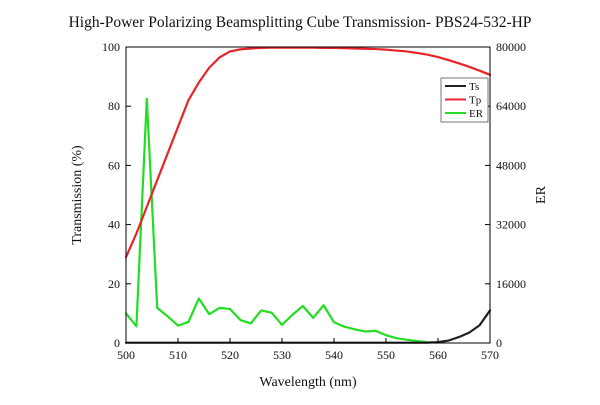  Describe the element at coordinates (334, 355) in the screenshot. I see `x-tick-label: 540` at that location.